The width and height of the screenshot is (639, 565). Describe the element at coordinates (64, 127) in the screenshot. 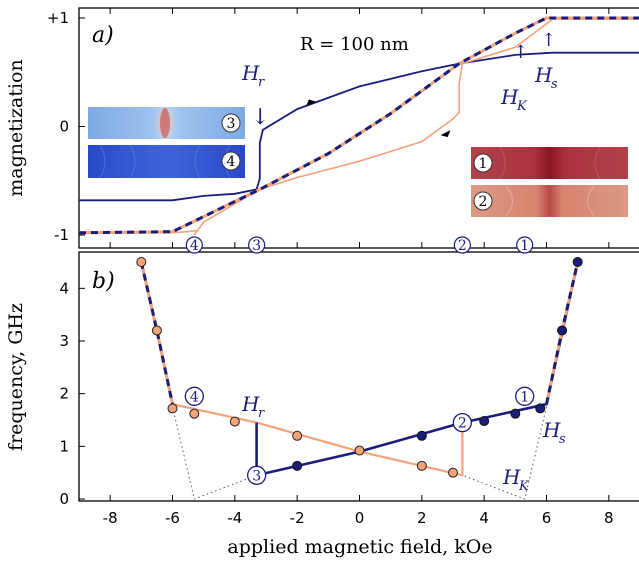

I see `y-tick-label-a: 0` at that location.